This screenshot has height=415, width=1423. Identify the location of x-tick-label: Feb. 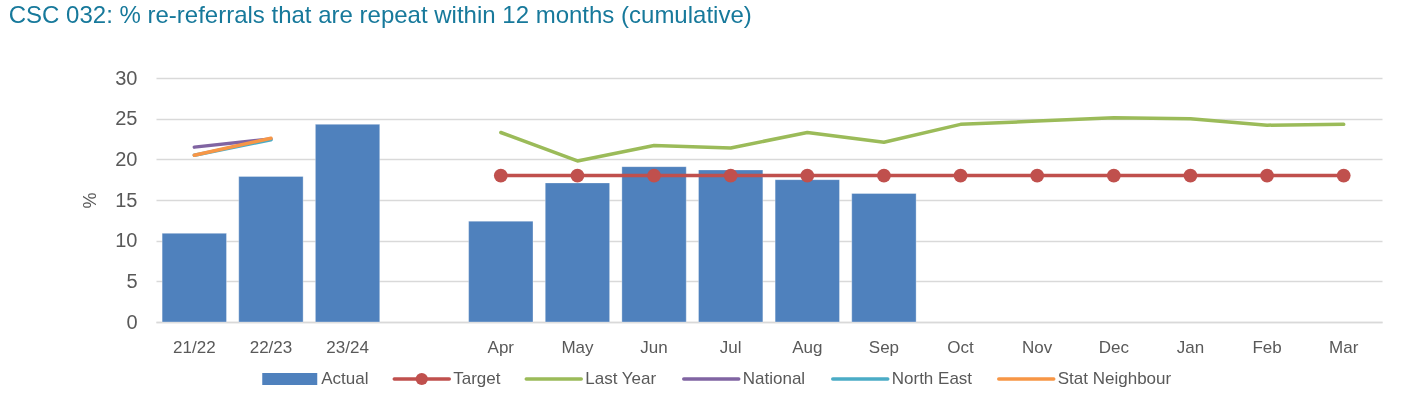
(1267, 347).